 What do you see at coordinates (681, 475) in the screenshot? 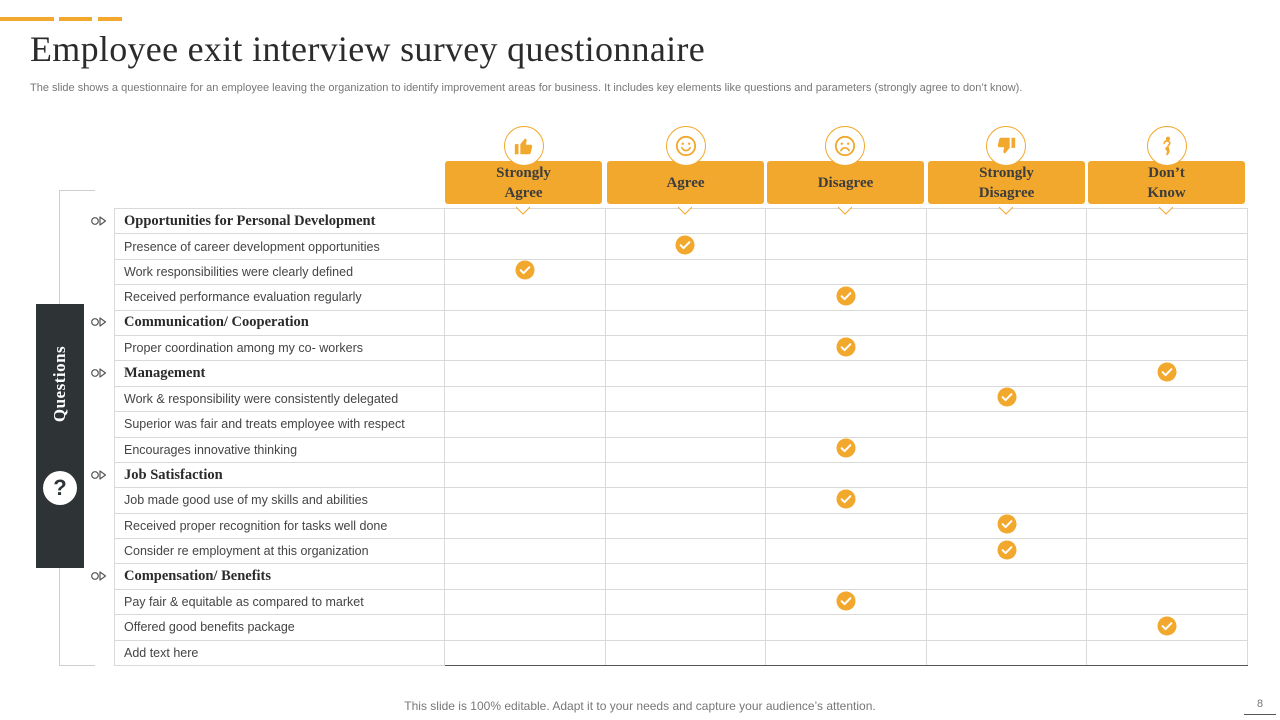
I see `category-row: Job Satisfaction` at bounding box center [681, 475].